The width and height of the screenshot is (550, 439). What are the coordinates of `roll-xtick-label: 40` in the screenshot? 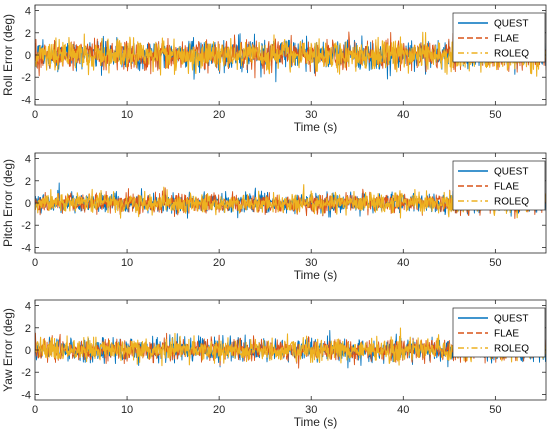 It's located at (403, 115).